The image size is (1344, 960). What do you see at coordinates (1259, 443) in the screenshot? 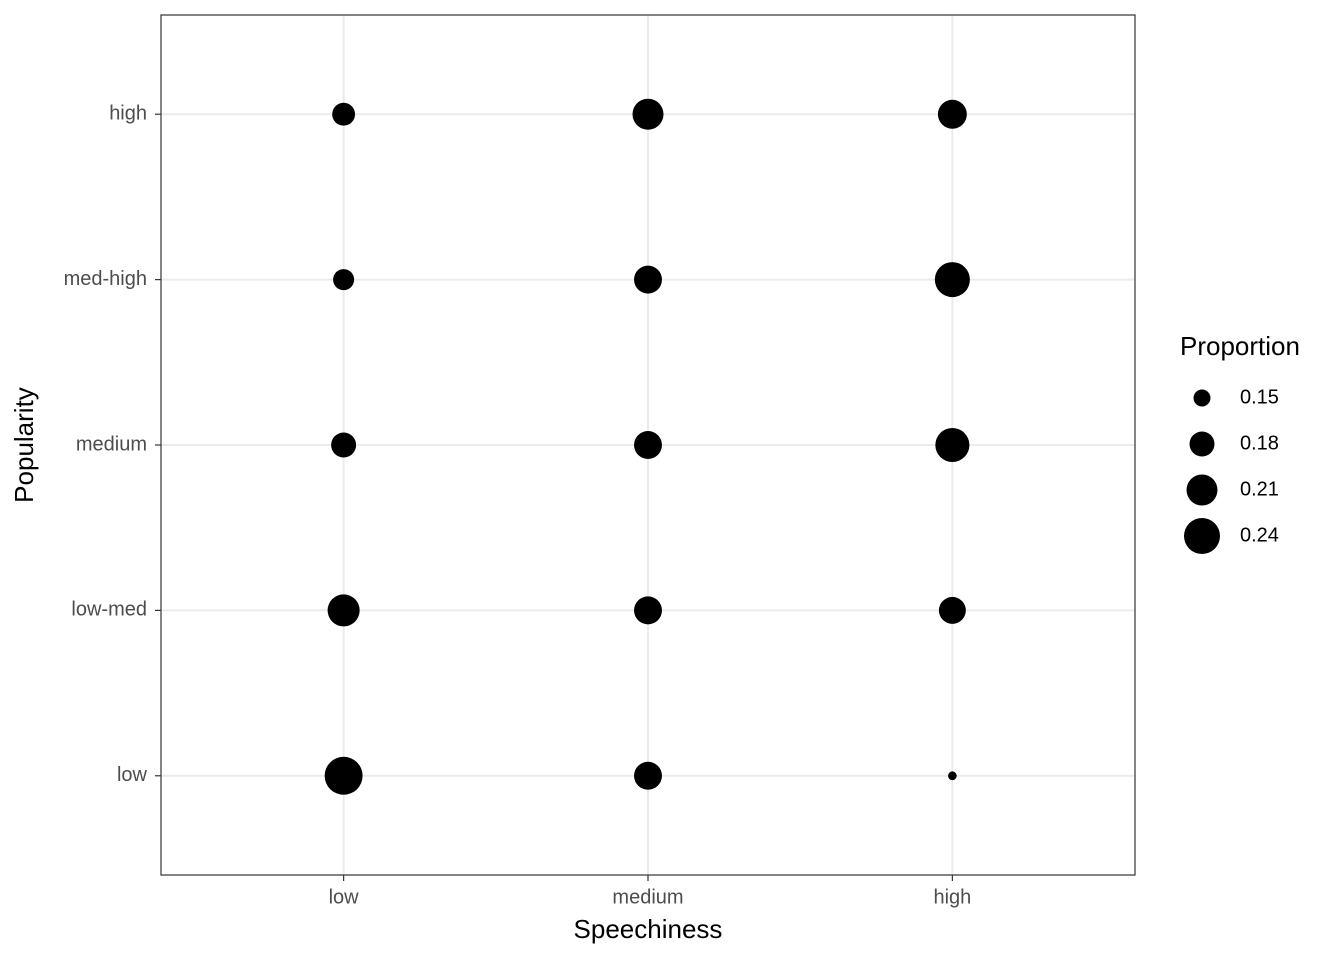
I see `legend-label: 0.18` at bounding box center [1259, 443].